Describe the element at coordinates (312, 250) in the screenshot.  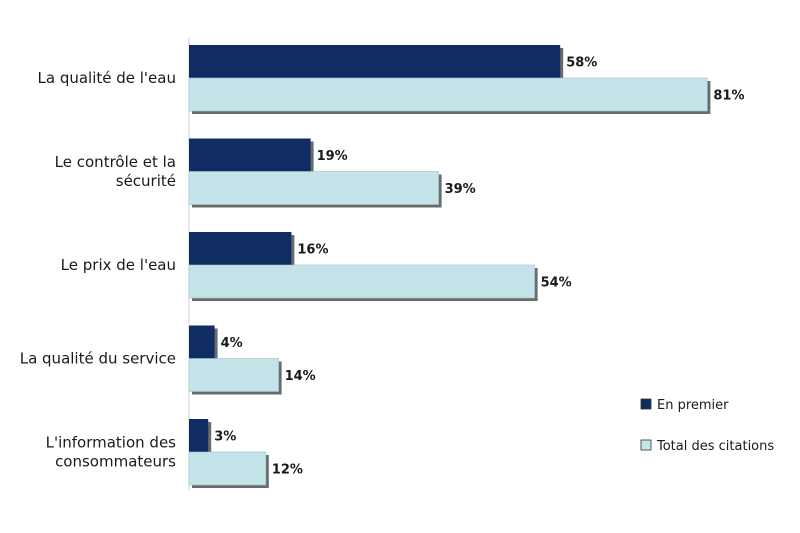
I see `data-label: 16%` at that location.